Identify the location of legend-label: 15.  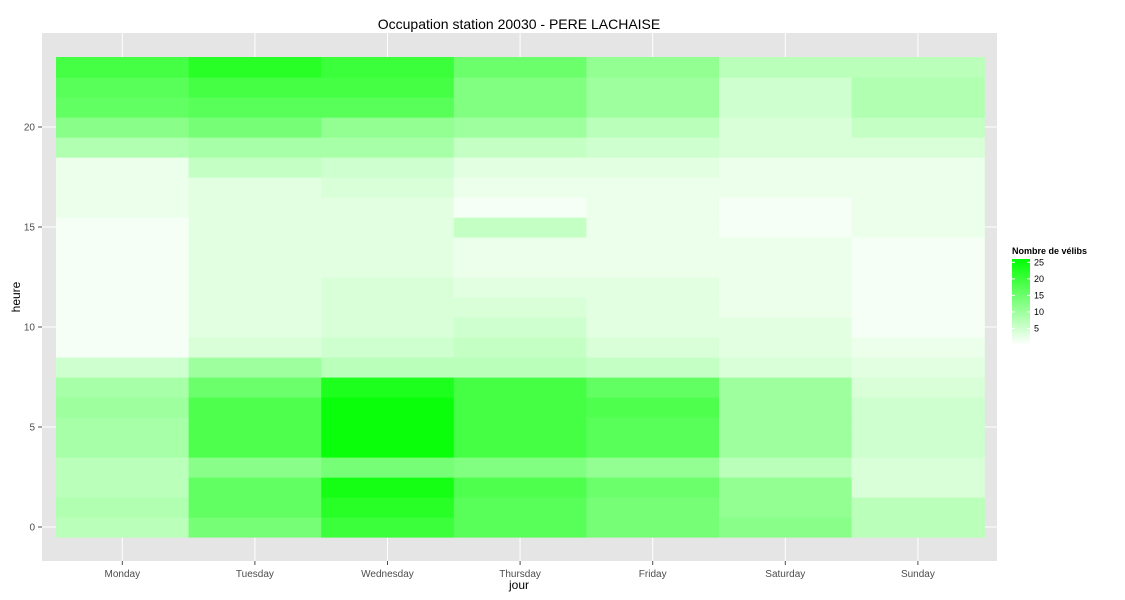
(1039, 295).